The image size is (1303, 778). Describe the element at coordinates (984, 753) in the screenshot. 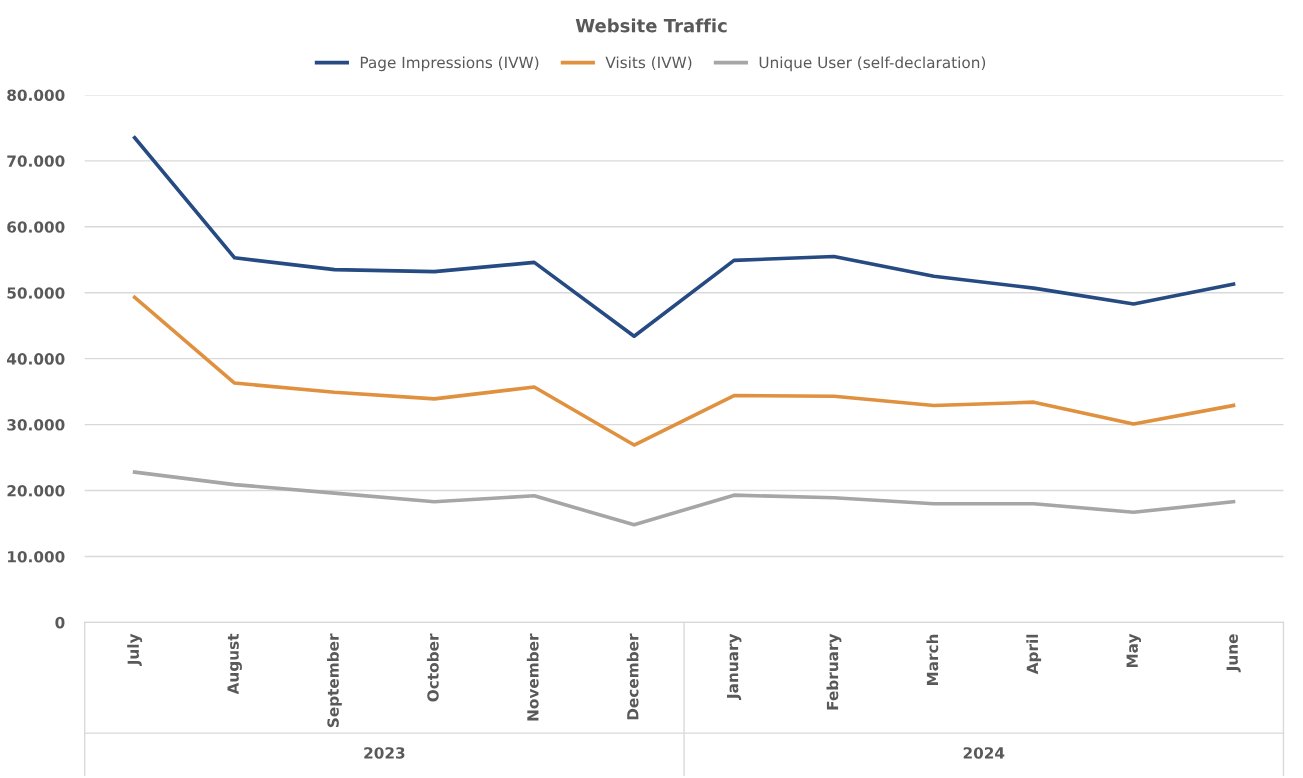

I see `text: 2024` at that location.